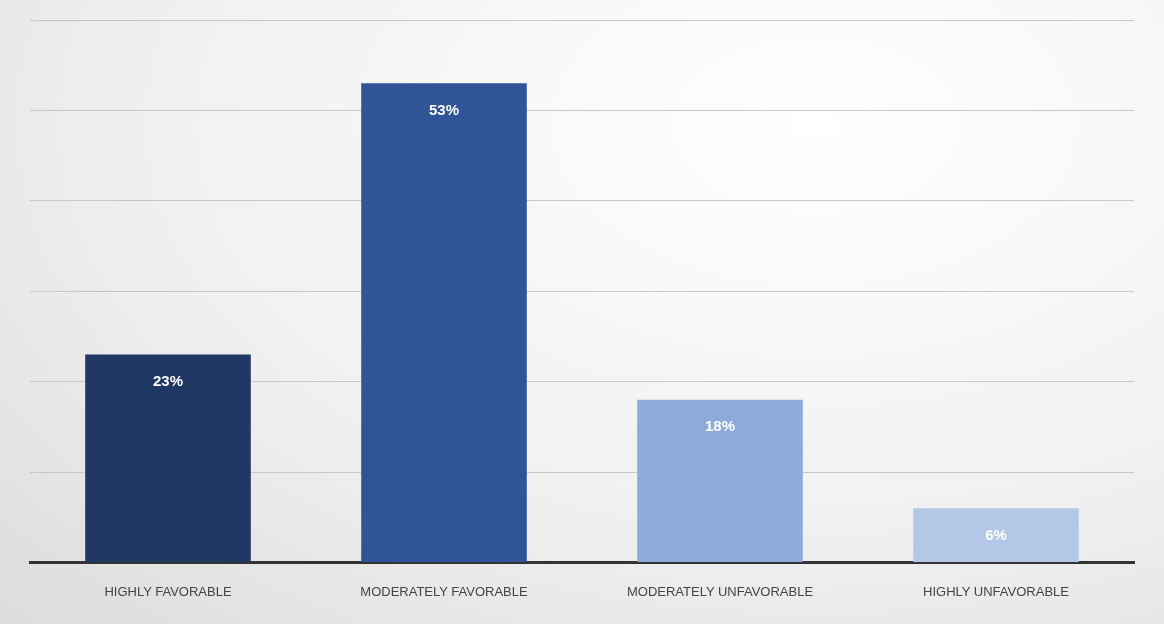 The image size is (1164, 624). What do you see at coordinates (168, 381) in the screenshot?
I see `data-label: 23%` at bounding box center [168, 381].